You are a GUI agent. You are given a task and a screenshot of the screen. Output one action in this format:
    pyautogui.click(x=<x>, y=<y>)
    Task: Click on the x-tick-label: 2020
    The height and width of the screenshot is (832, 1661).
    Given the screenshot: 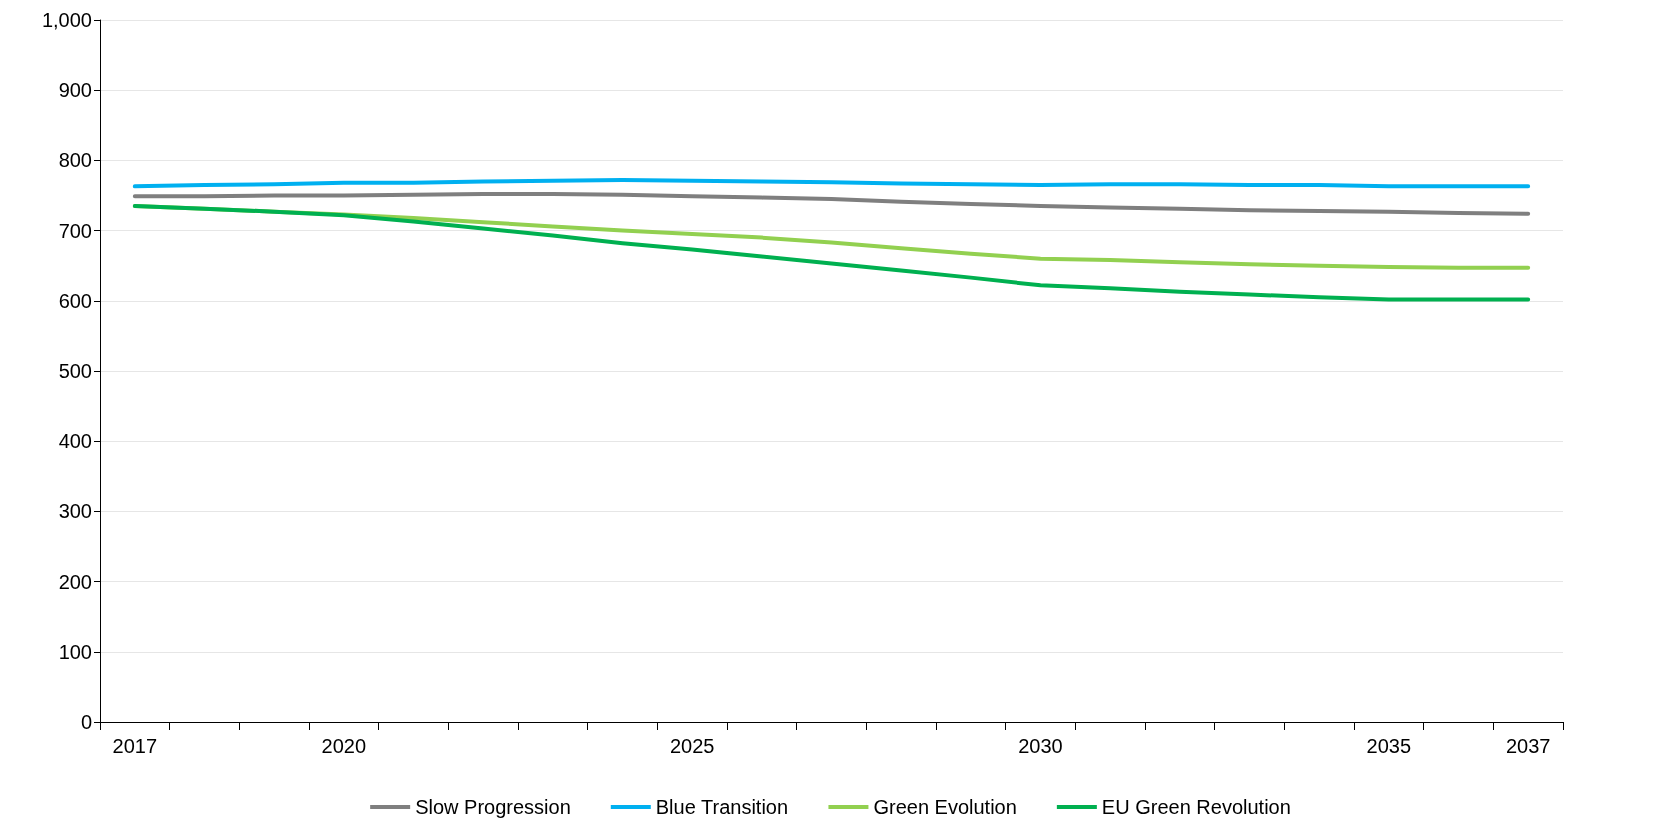 What is the action you would take?
    pyautogui.click(x=344, y=746)
    